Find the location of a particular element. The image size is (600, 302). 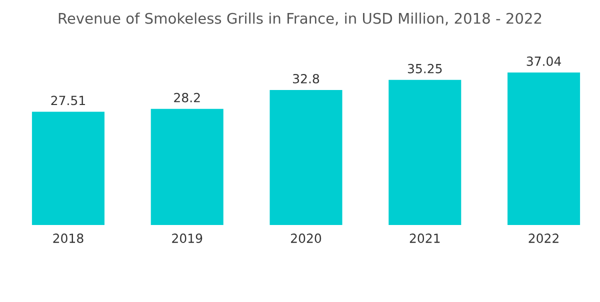

data-label: 35.25 is located at coordinates (425, 69).